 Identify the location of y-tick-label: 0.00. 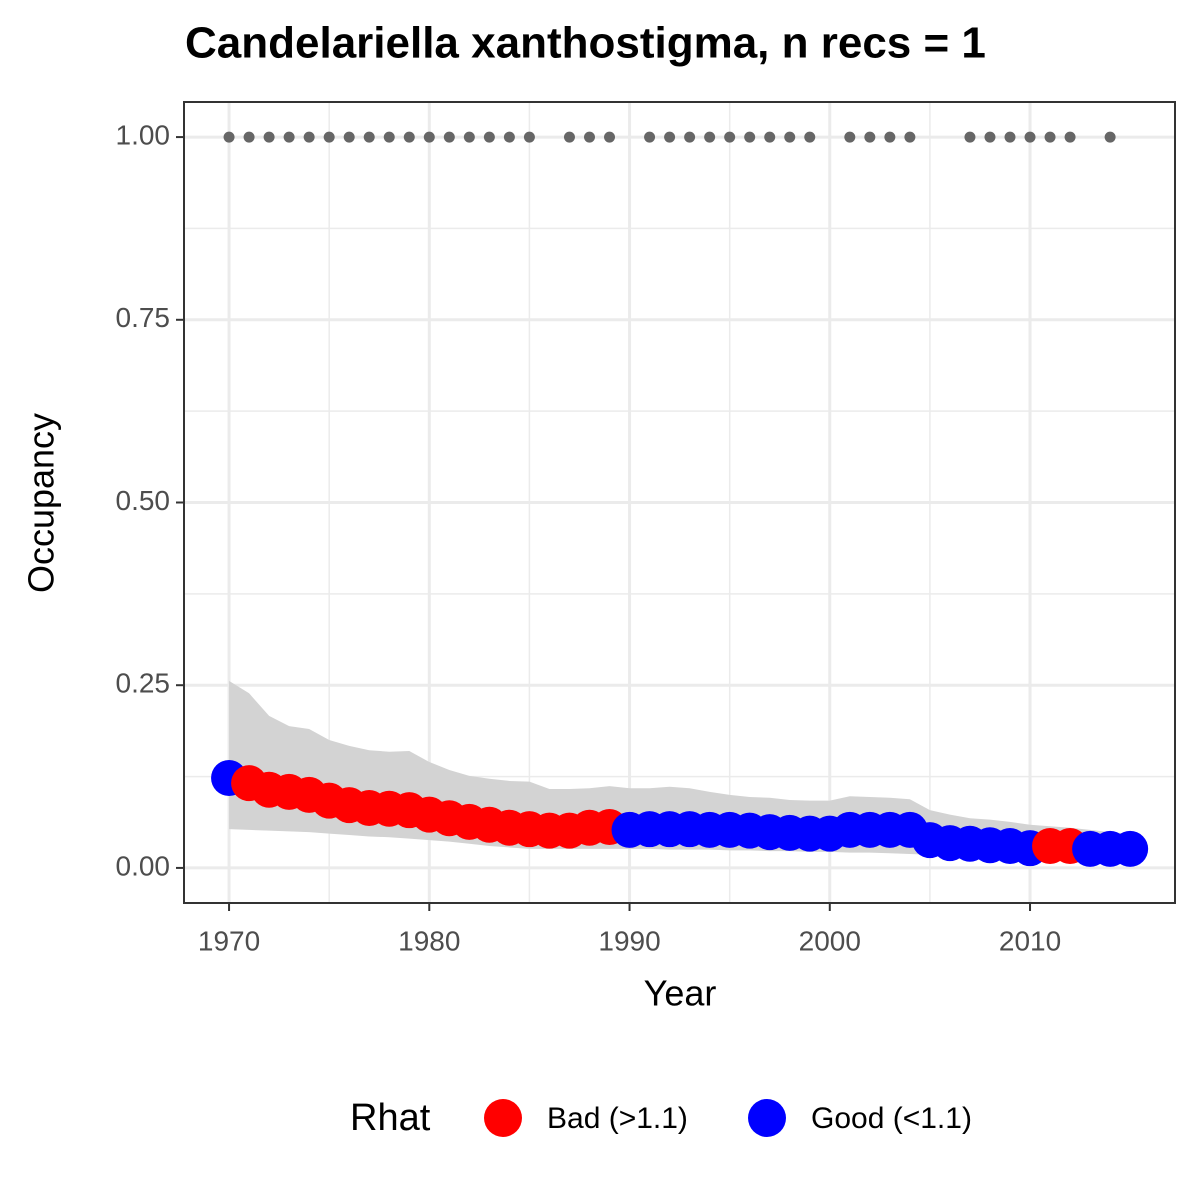
(143, 865).